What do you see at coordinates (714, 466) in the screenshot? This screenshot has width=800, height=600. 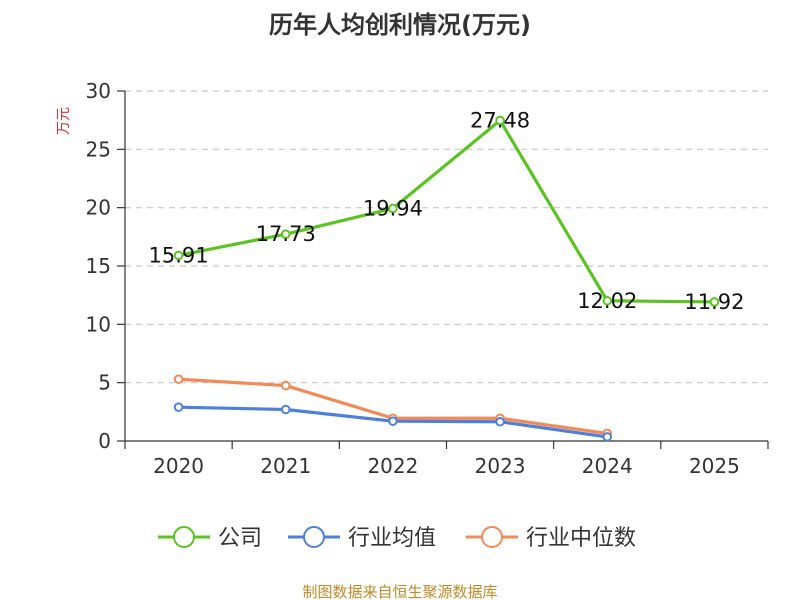 I see `x-tick-label: 2025` at bounding box center [714, 466].